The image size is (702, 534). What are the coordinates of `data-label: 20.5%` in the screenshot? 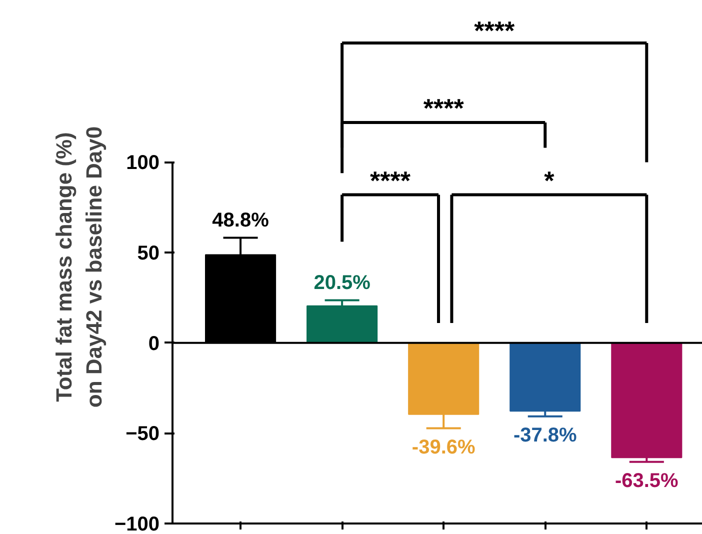 It's located at (342, 283).